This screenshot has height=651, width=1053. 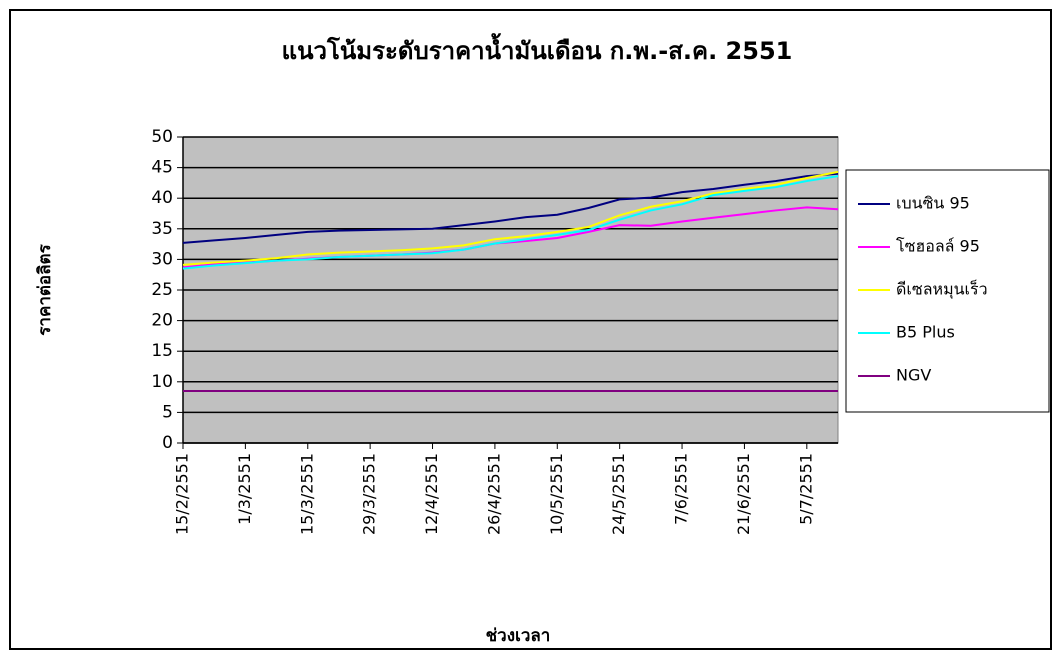 What do you see at coordinates (913, 375) in the screenshot?
I see `legend-label: NGV` at bounding box center [913, 375].